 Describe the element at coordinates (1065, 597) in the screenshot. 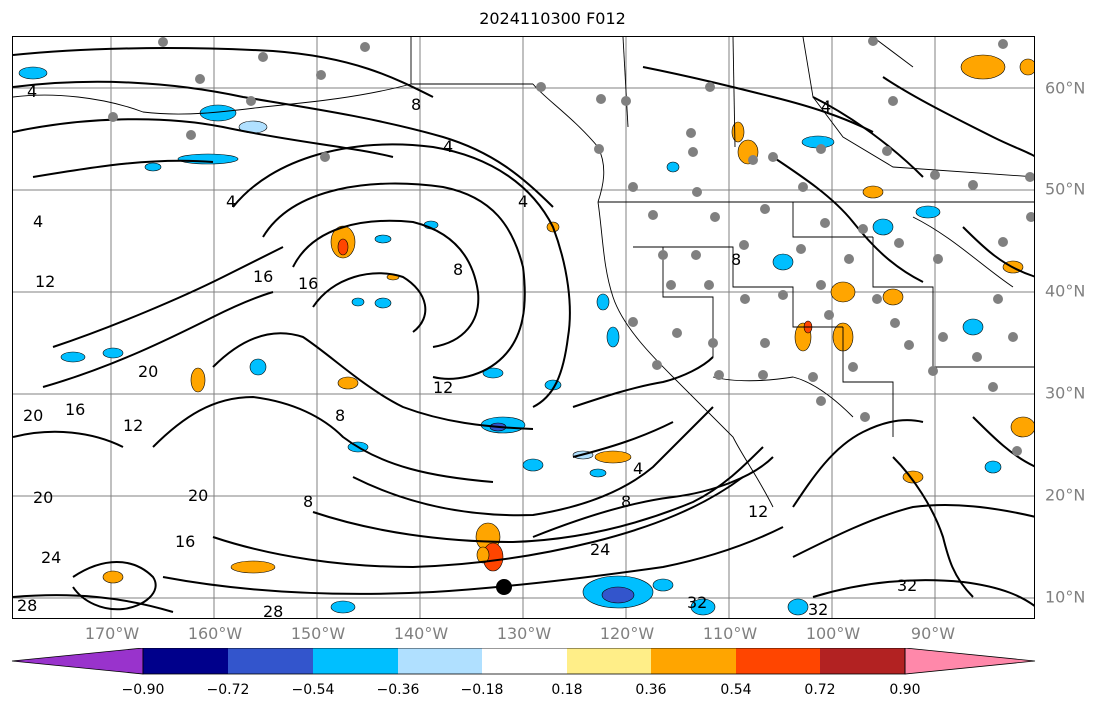

I see `lat-label: 10°N` at that location.